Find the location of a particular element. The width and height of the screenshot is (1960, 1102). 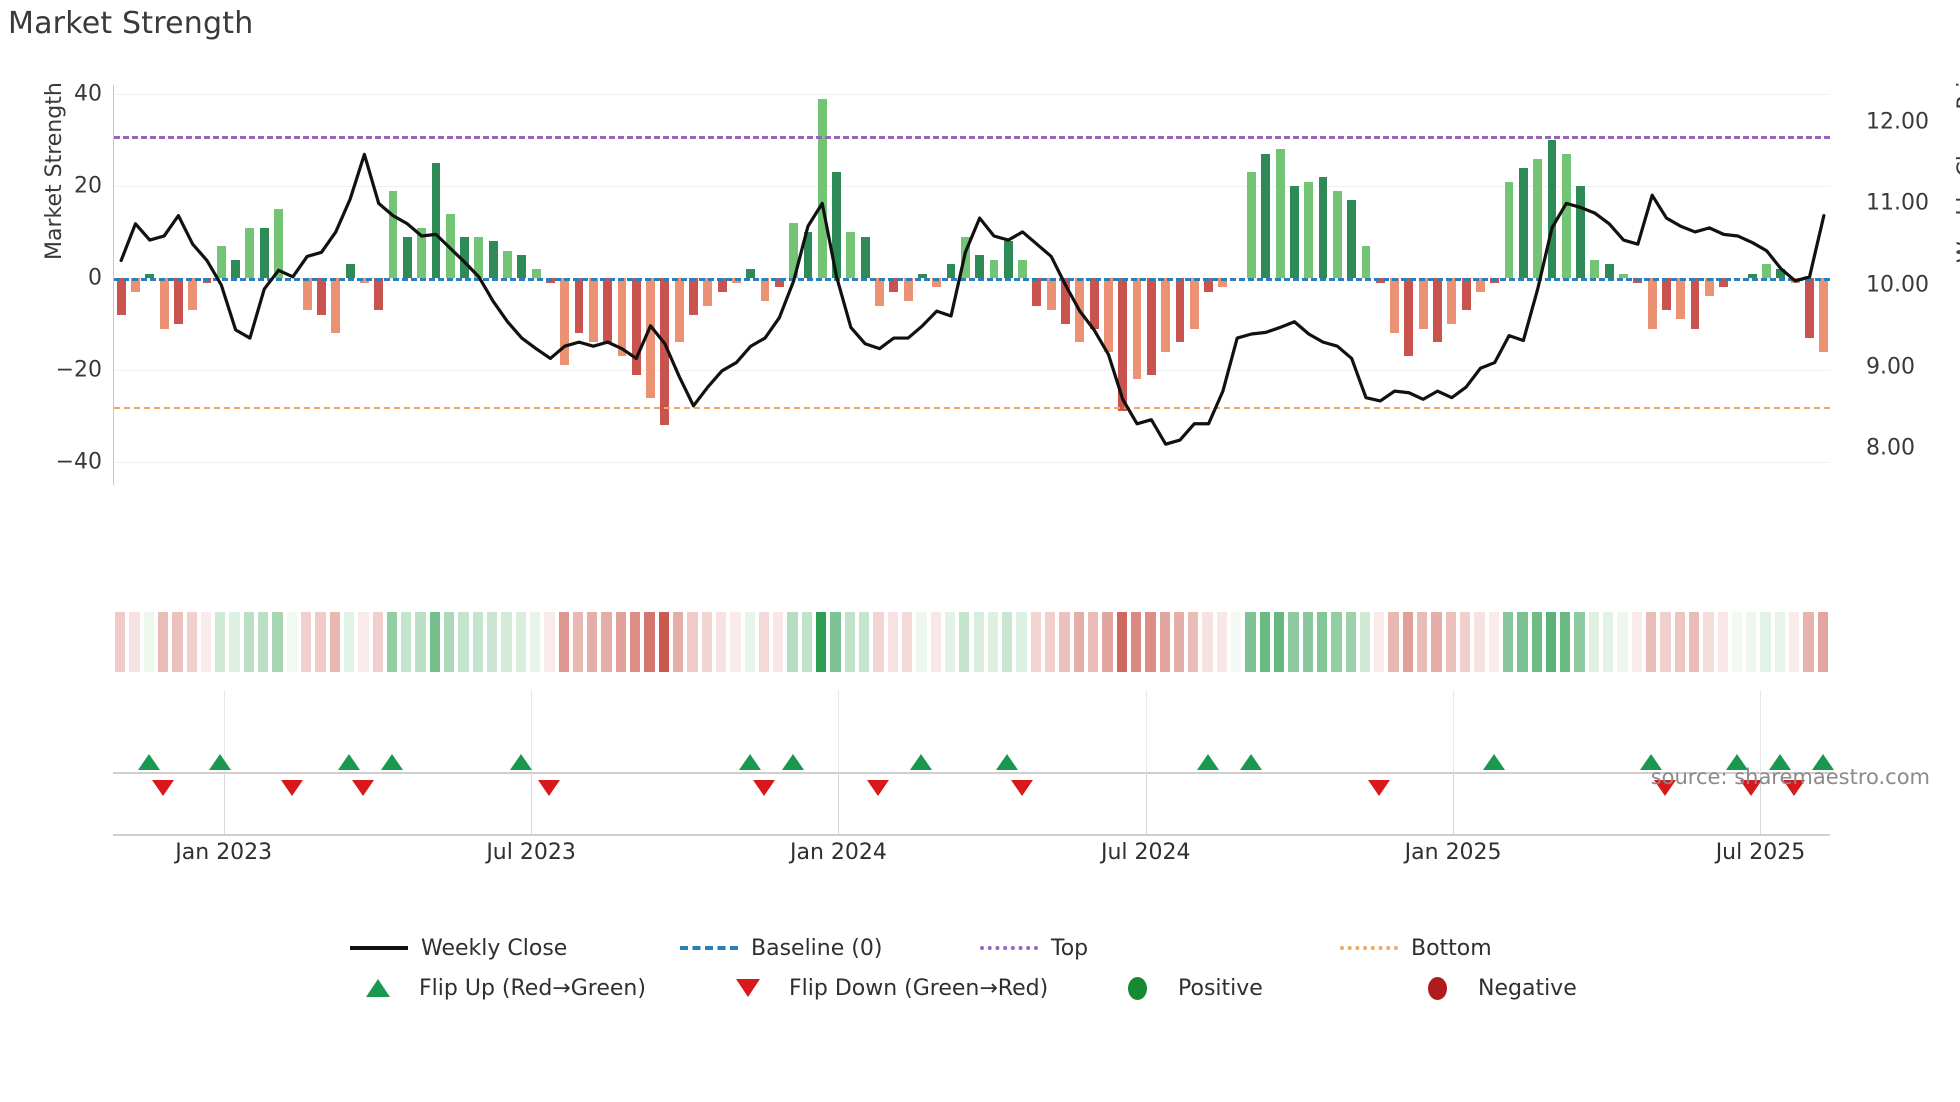

reference-line-baseline is located at coordinates (972, 280).